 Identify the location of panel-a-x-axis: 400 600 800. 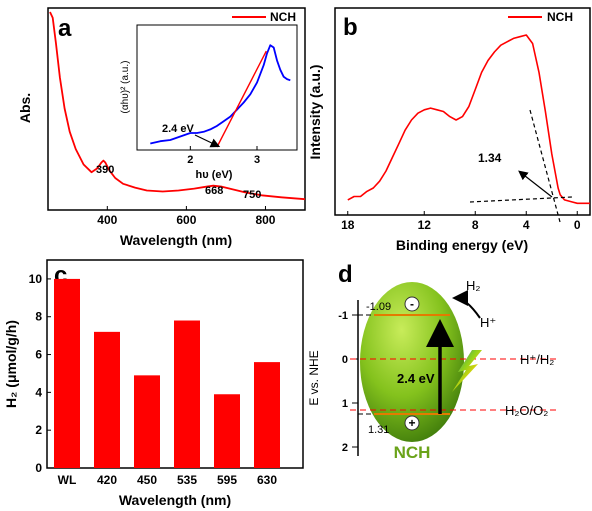
(186, 216).